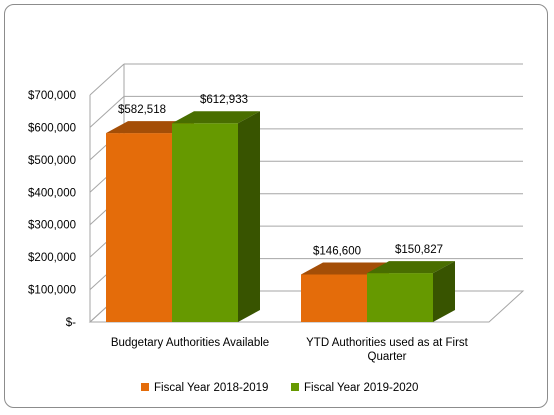 The image size is (554, 415). I want to click on legend-label: Fiscal Year 2019-2020, so click(361, 388).